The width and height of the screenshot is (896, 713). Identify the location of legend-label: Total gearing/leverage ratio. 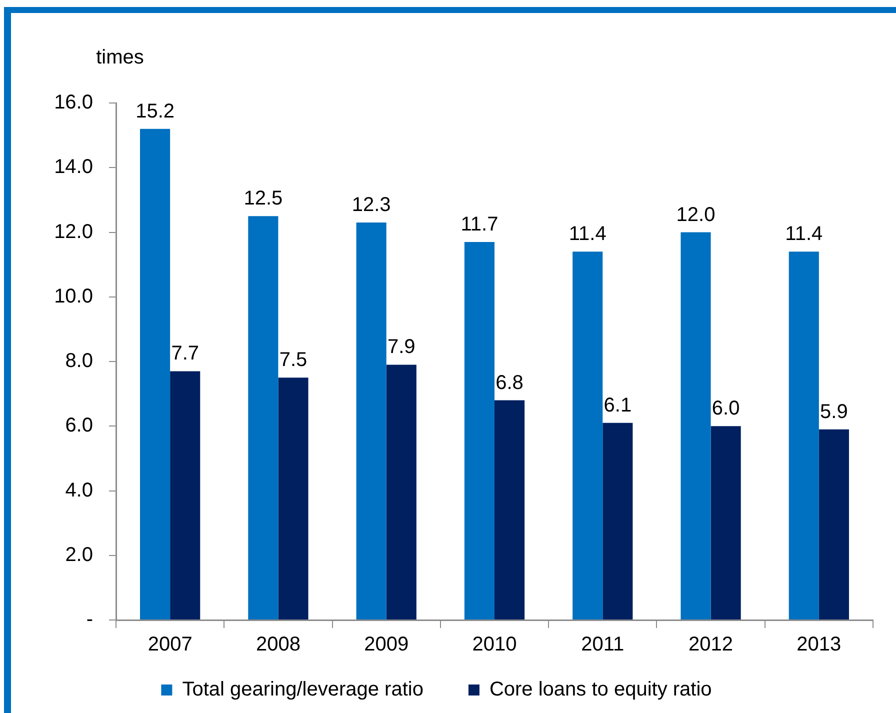
(303, 689).